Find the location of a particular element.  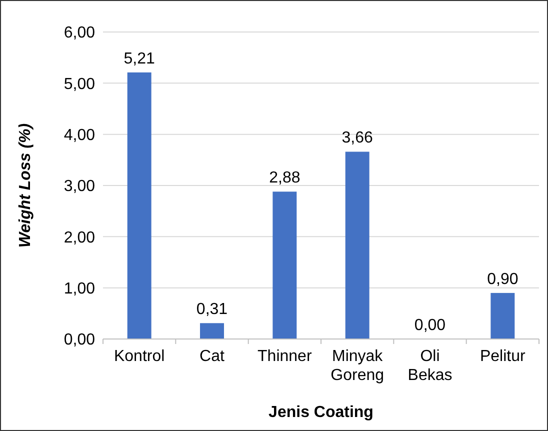

y-tick-label: 1,00 is located at coordinates (80, 289).